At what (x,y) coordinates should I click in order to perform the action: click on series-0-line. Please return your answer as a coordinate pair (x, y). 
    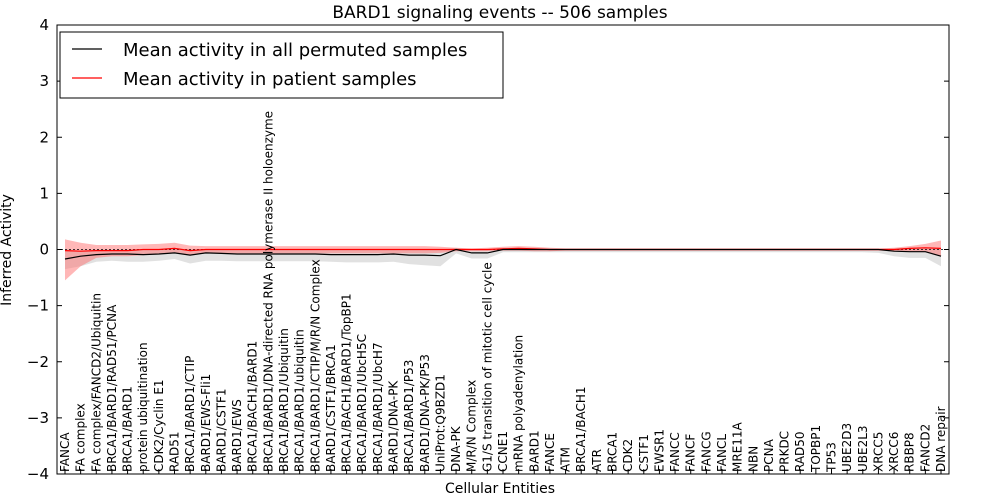
    Looking at the image, I should click on (503, 254).